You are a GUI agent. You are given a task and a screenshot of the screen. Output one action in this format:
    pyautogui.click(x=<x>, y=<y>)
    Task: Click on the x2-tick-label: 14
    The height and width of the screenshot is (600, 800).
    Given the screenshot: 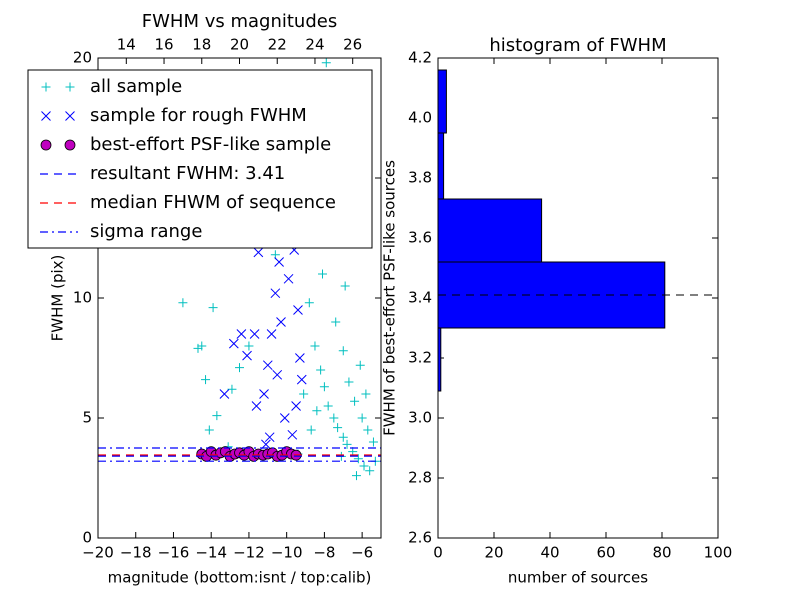 What is the action you would take?
    pyautogui.click(x=126, y=45)
    